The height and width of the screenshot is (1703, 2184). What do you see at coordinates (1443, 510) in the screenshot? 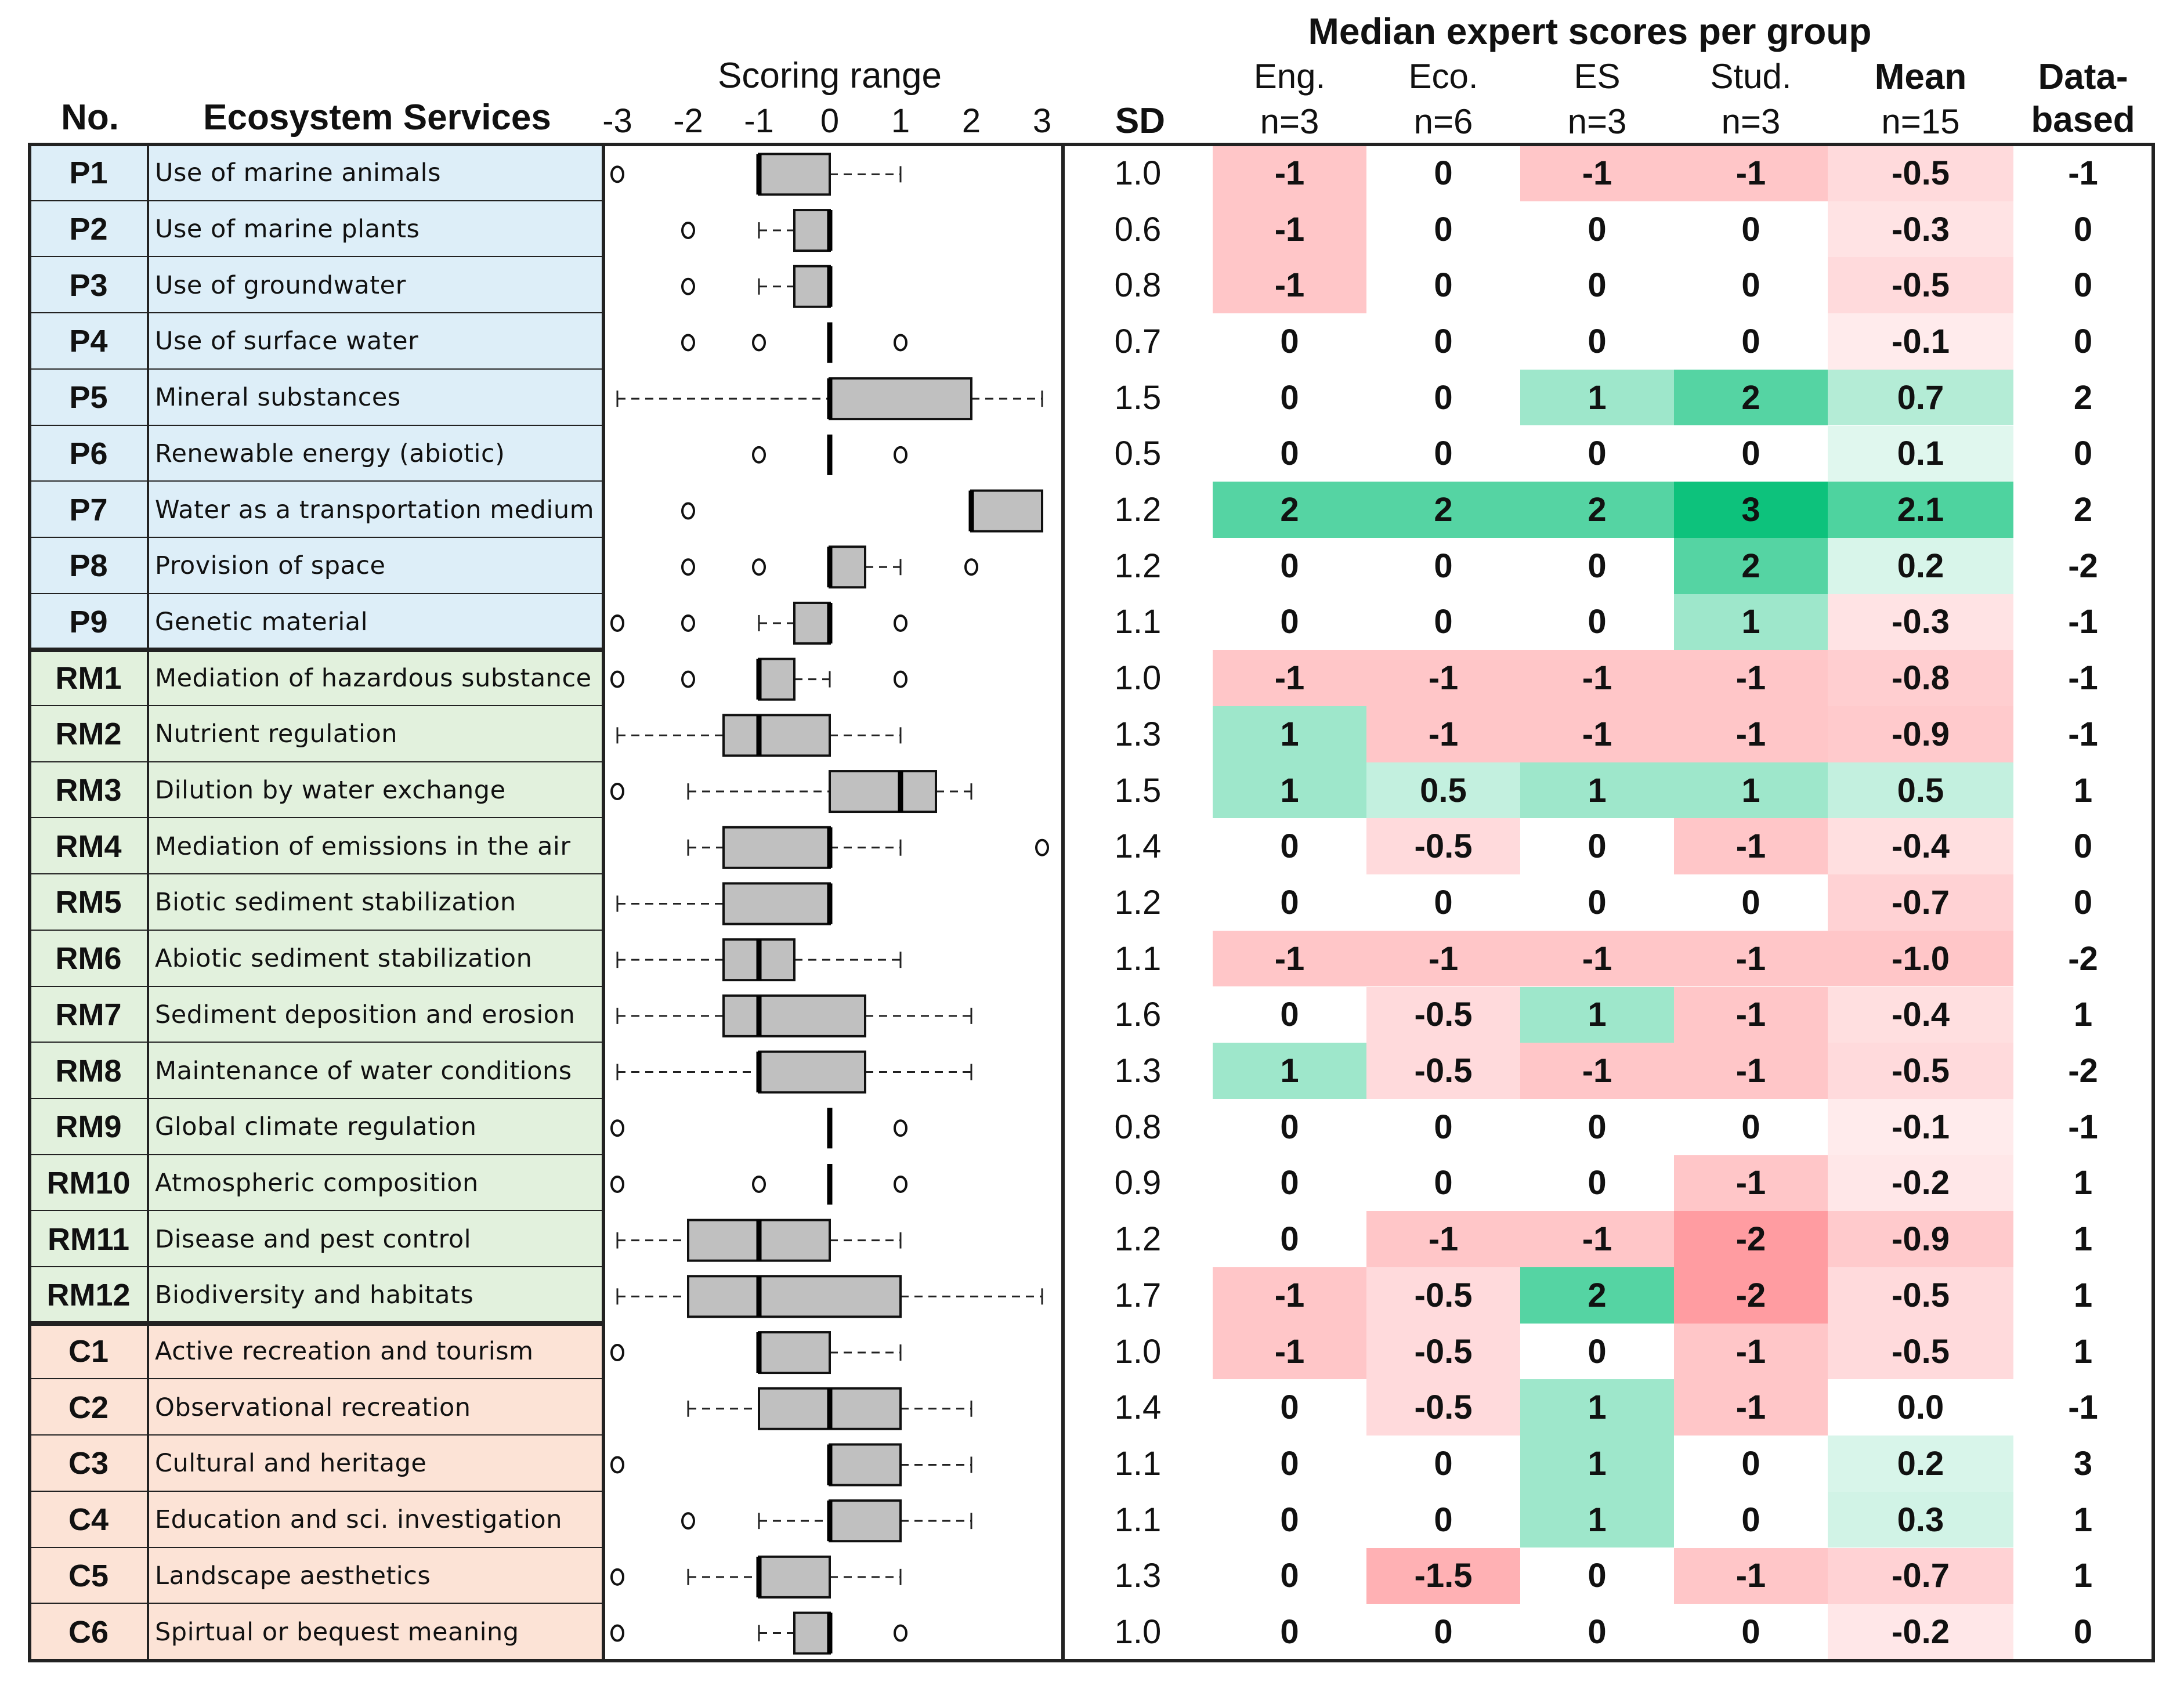
I see `score-eco: 2` at bounding box center [1443, 510].